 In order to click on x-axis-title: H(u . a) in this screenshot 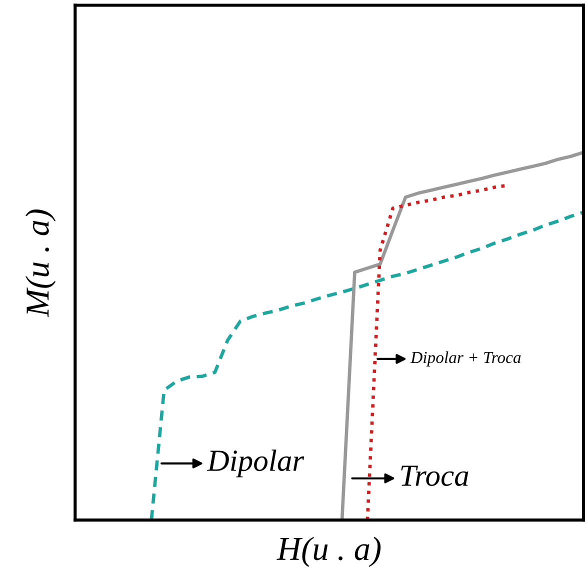, I will do `click(328, 551)`.